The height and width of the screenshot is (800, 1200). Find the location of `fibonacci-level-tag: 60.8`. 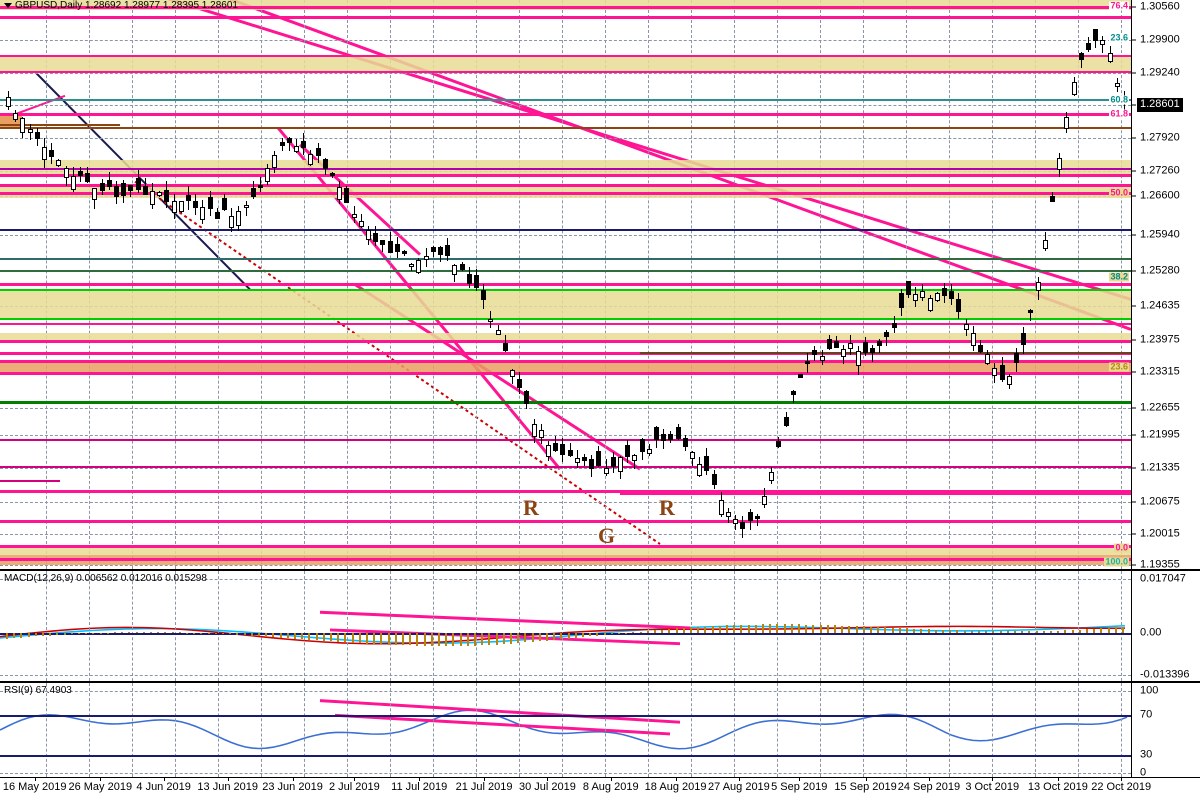

fibonacci-level-tag: 60.8 is located at coordinates (1119, 99).